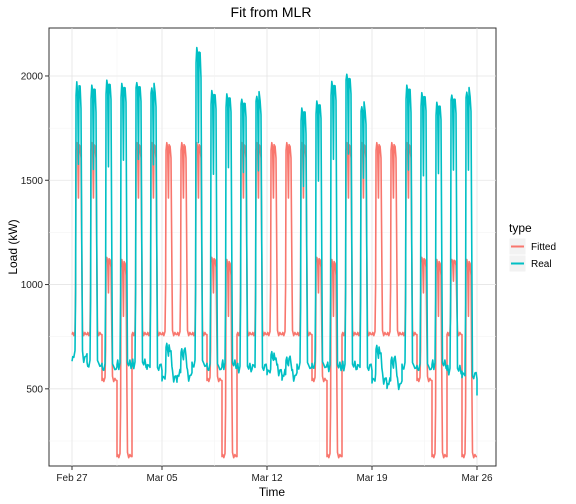  What do you see at coordinates (530, 263) in the screenshot?
I see `legend-item-real: Real` at bounding box center [530, 263].